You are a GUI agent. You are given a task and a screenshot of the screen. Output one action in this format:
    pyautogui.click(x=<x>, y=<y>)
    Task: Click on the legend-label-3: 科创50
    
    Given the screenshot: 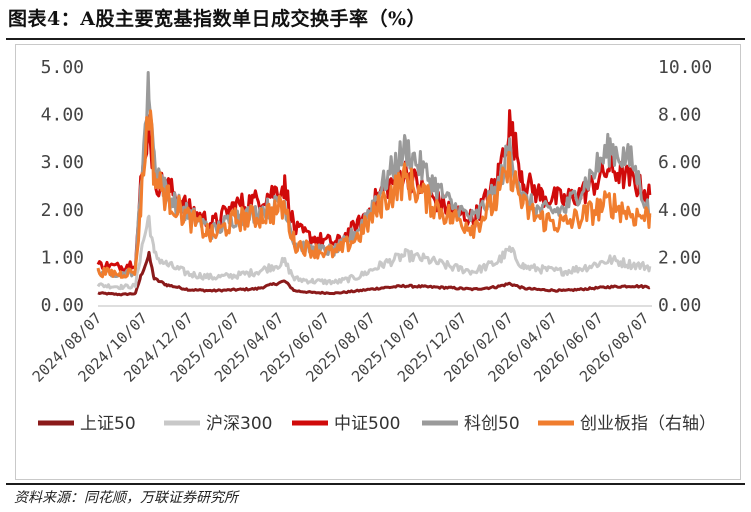 What is the action you would take?
    pyautogui.click(x=492, y=424)
    